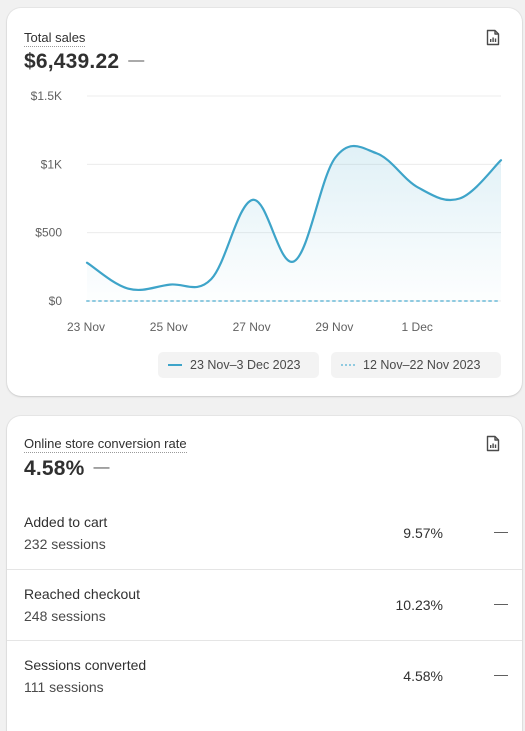  Describe the element at coordinates (264, 534) in the screenshot. I see `funnel-row-added-to-cart: Added to cart 232 sessions 9.57% —` at that location.